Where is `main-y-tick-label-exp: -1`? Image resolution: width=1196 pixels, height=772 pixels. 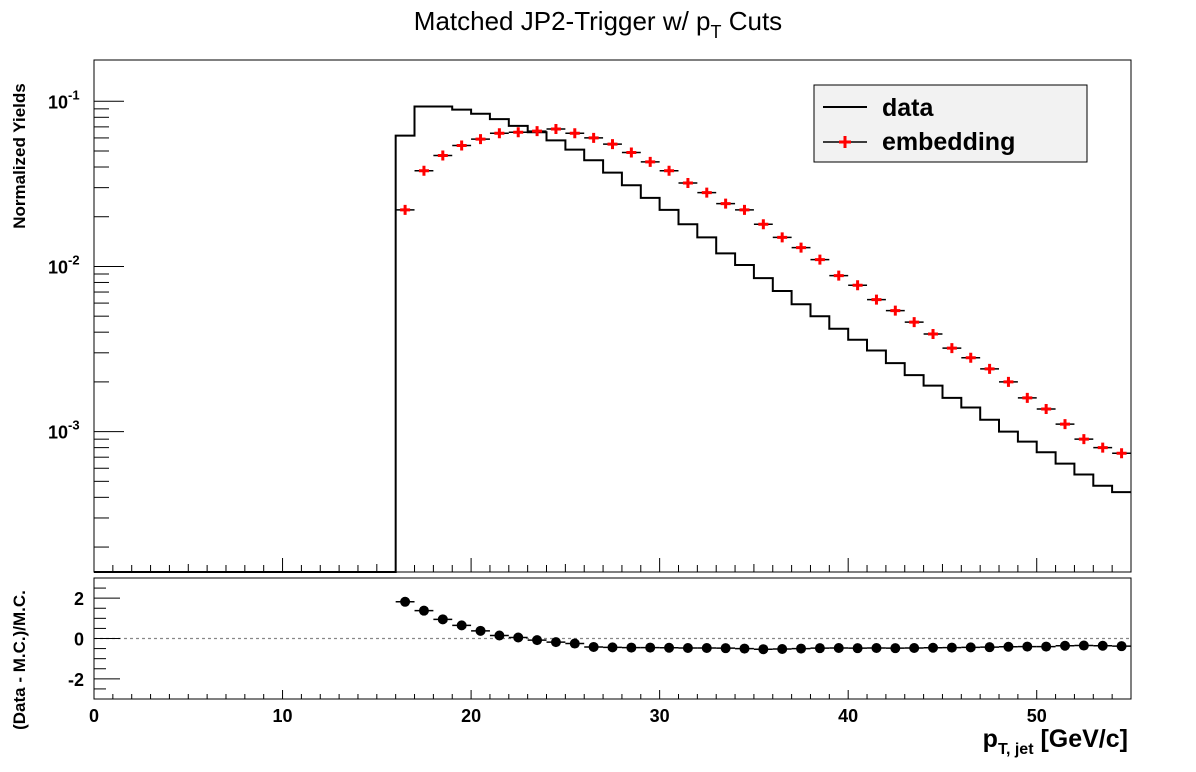
main-y-tick-label-exp: -1 is located at coordinates (74, 94).